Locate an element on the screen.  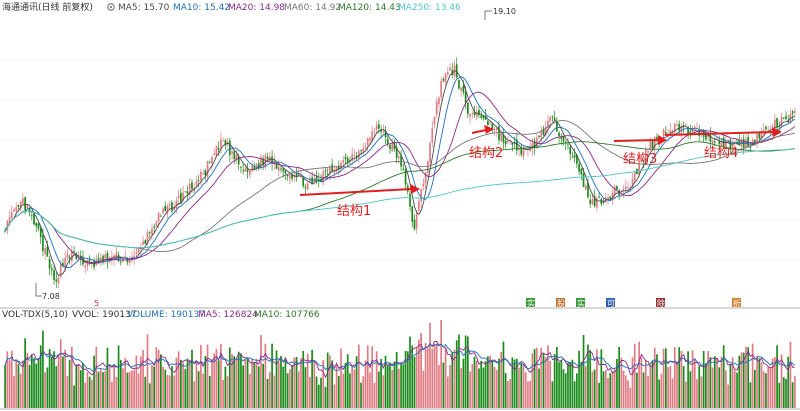
high-marker: 19.10 is located at coordinates (500, 13).